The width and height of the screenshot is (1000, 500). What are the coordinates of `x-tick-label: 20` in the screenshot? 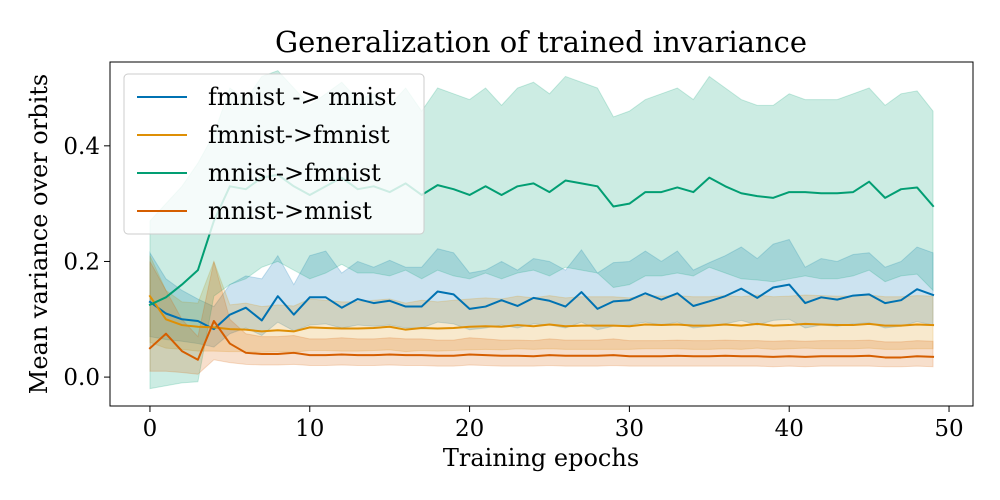 It's located at (469, 429).